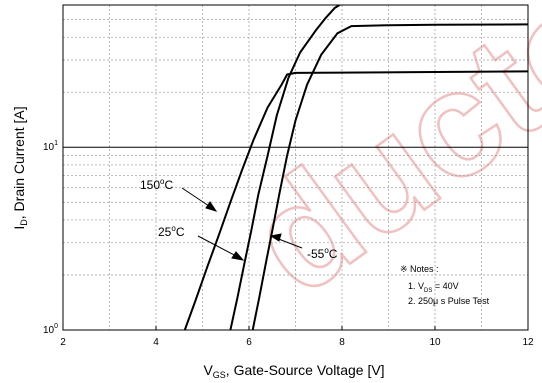 Image resolution: width=542 pixels, height=383 pixels. I want to click on arrow-25c, so click(218, 246).